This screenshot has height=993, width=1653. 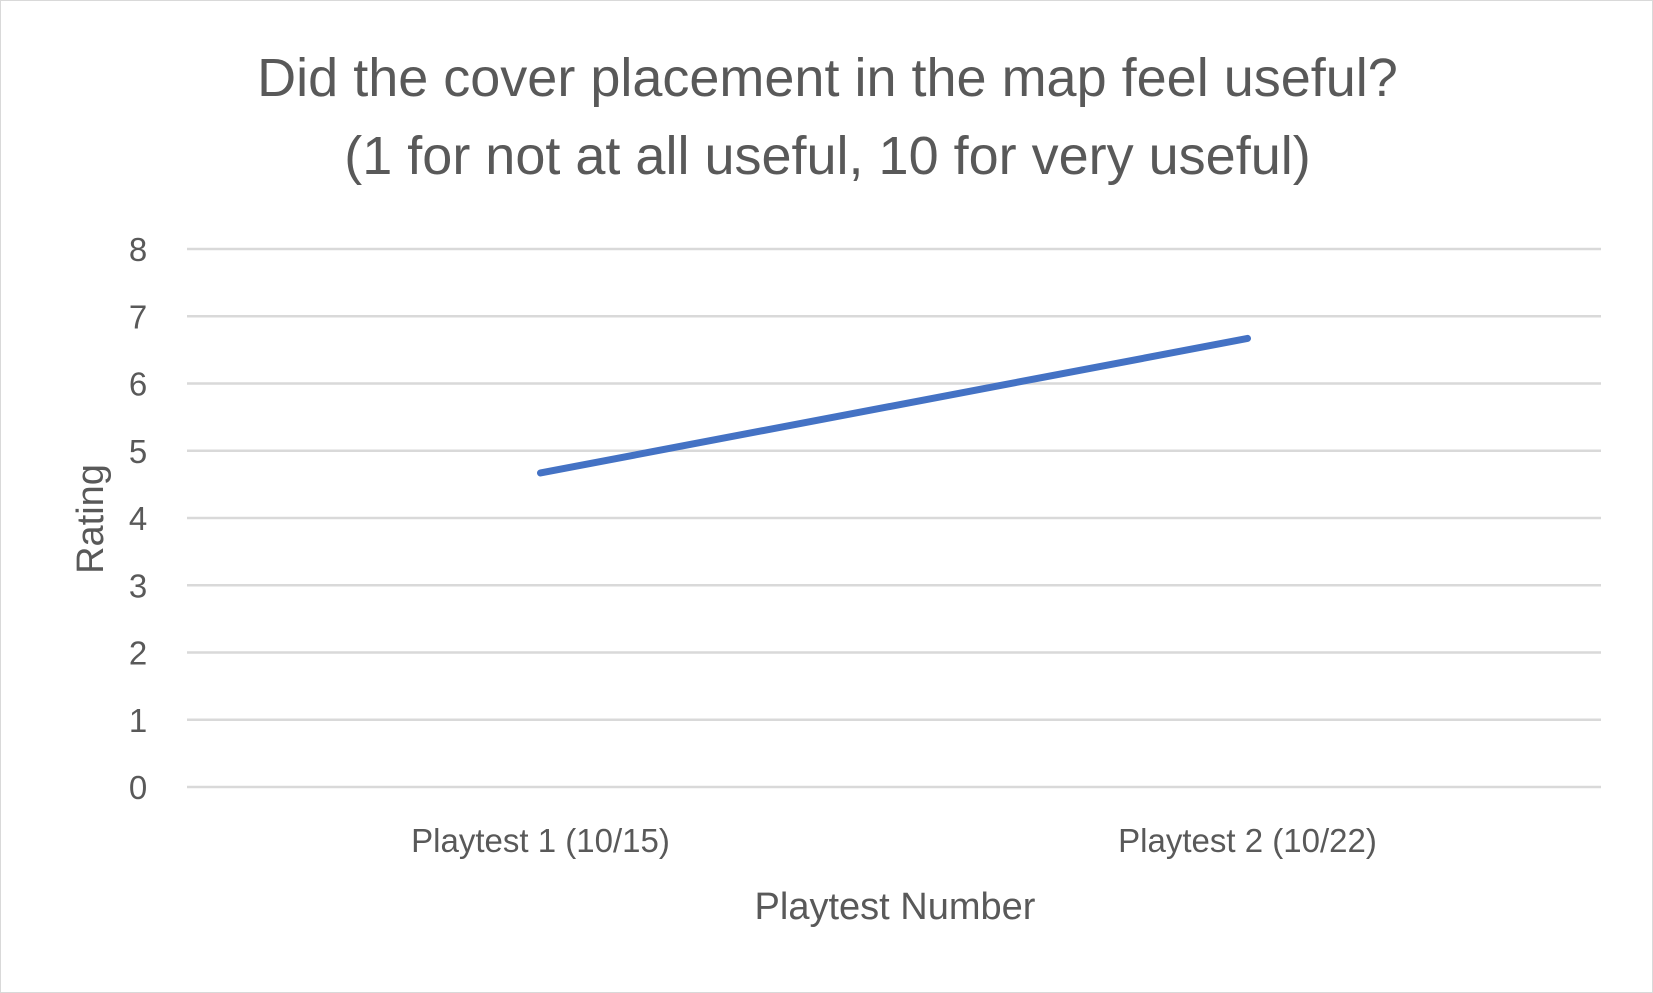 I want to click on y-tick-label: 4, so click(x=138, y=518).